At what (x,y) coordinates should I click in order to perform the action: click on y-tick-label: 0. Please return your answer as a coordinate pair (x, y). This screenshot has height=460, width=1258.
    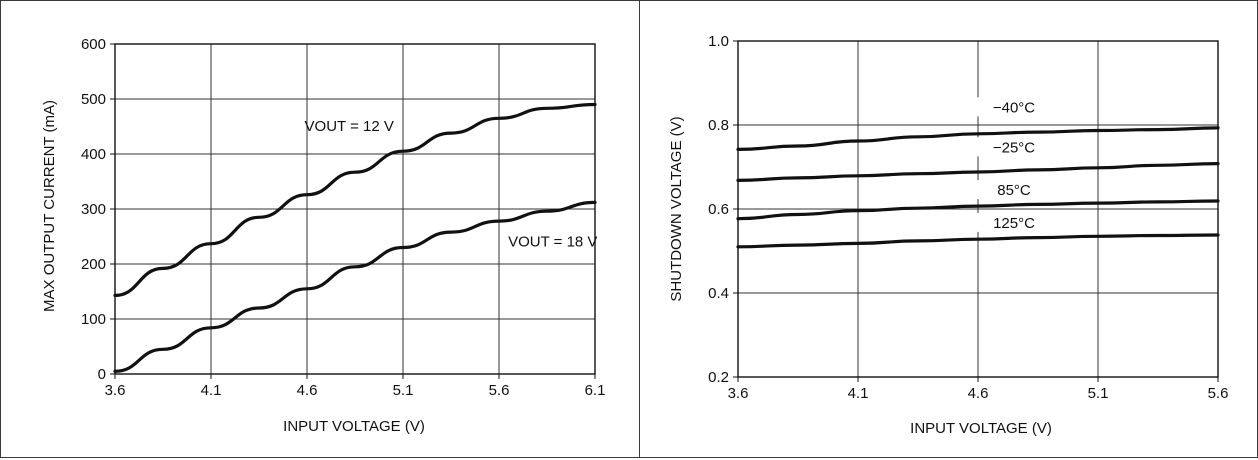
    Looking at the image, I should click on (102, 374).